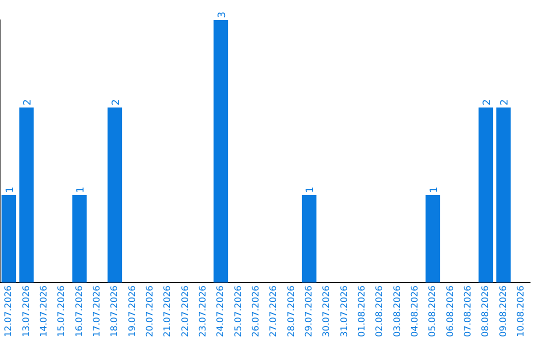  I want to click on x-tick-label: 29.07.2026, so click(309, 311).